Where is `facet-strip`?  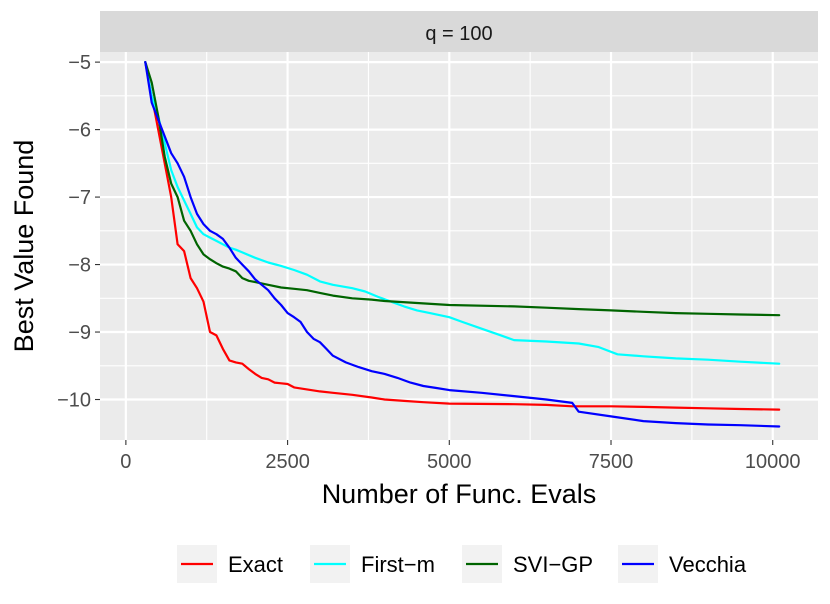
facet-strip is located at coordinates (459, 31).